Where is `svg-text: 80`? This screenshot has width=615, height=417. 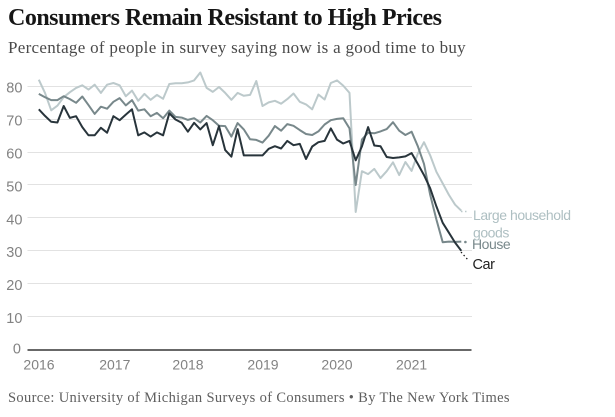
svg-text: 80 is located at coordinates (14, 89).